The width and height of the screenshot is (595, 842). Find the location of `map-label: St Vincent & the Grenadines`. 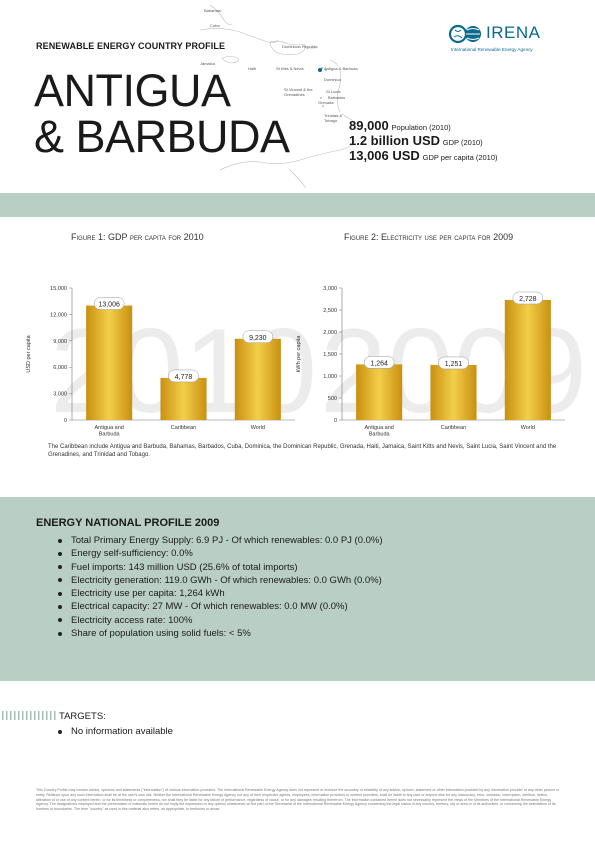

map-label: St Vincent & the Grenadines is located at coordinates (298, 92).